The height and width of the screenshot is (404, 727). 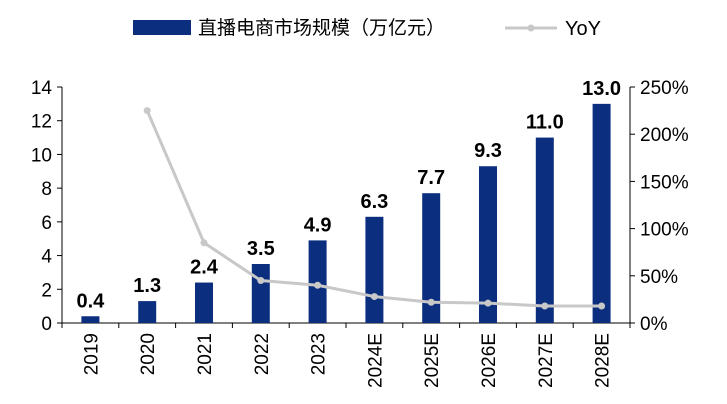 What do you see at coordinates (46, 324) in the screenshot?
I see `y-left-tick-label: 0` at bounding box center [46, 324].